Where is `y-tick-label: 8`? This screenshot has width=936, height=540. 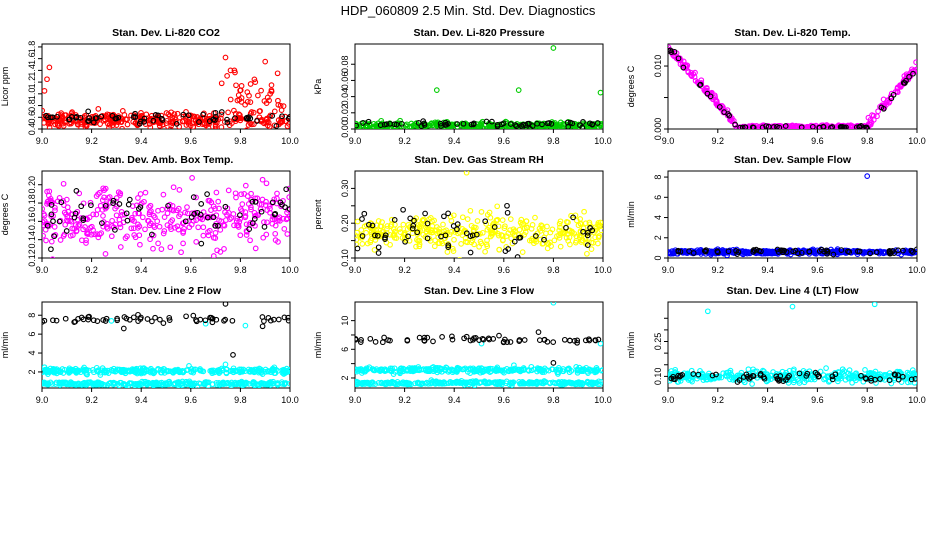 y-tick-label: 8 is located at coordinates (658, 177).